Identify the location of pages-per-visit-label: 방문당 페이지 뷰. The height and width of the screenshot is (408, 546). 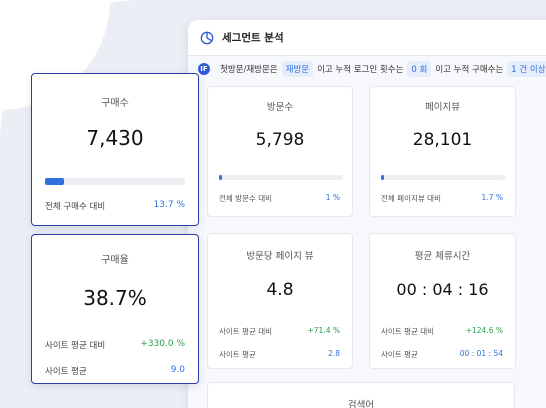
(280, 256).